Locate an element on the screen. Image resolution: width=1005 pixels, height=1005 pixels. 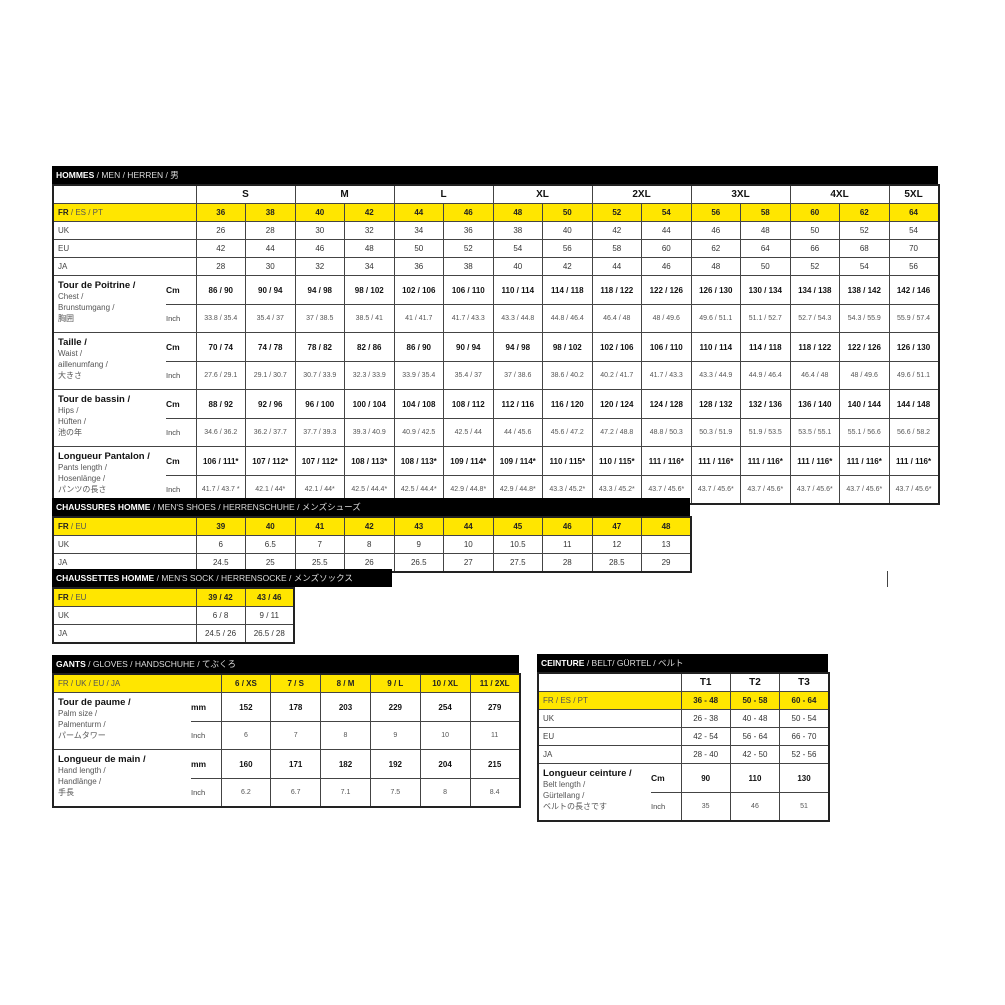
measure-value: 142 / 146 is located at coordinates (914, 290).